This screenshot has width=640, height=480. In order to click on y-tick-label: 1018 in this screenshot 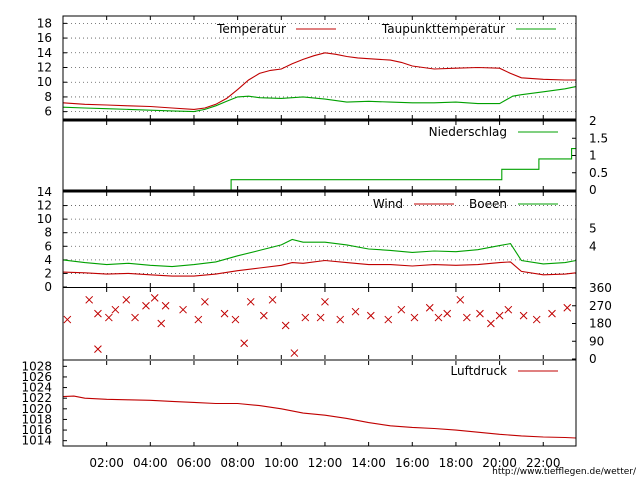, I will do `click(36, 419)`.